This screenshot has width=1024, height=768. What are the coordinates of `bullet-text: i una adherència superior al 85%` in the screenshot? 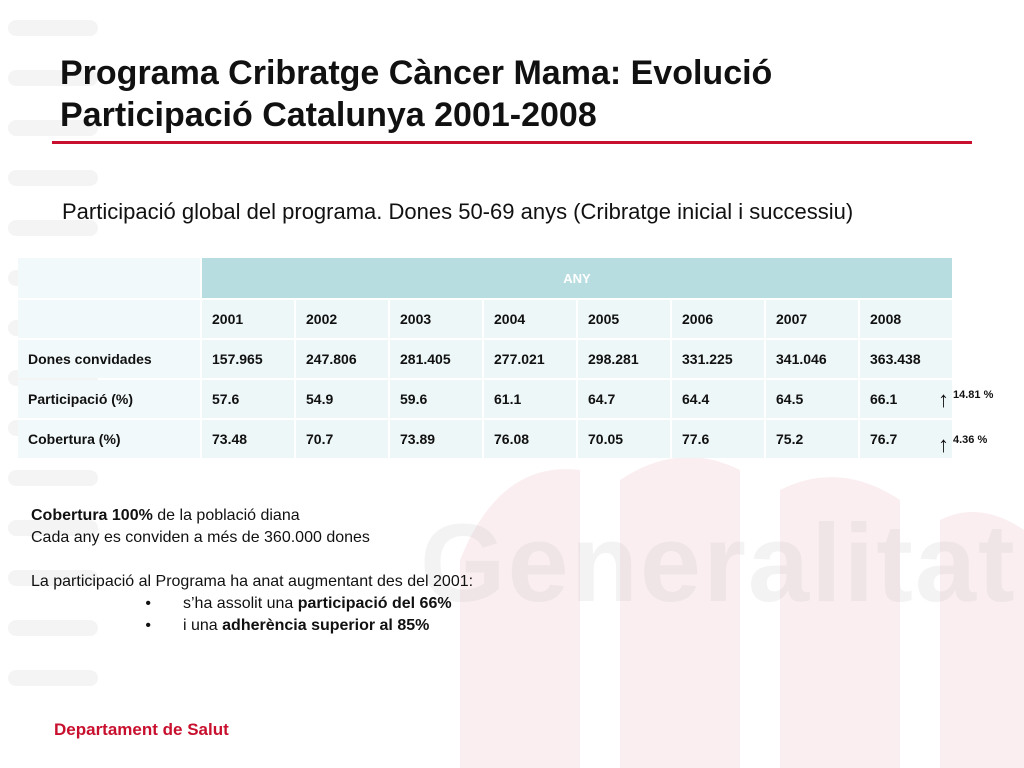 It's located at (306, 626).